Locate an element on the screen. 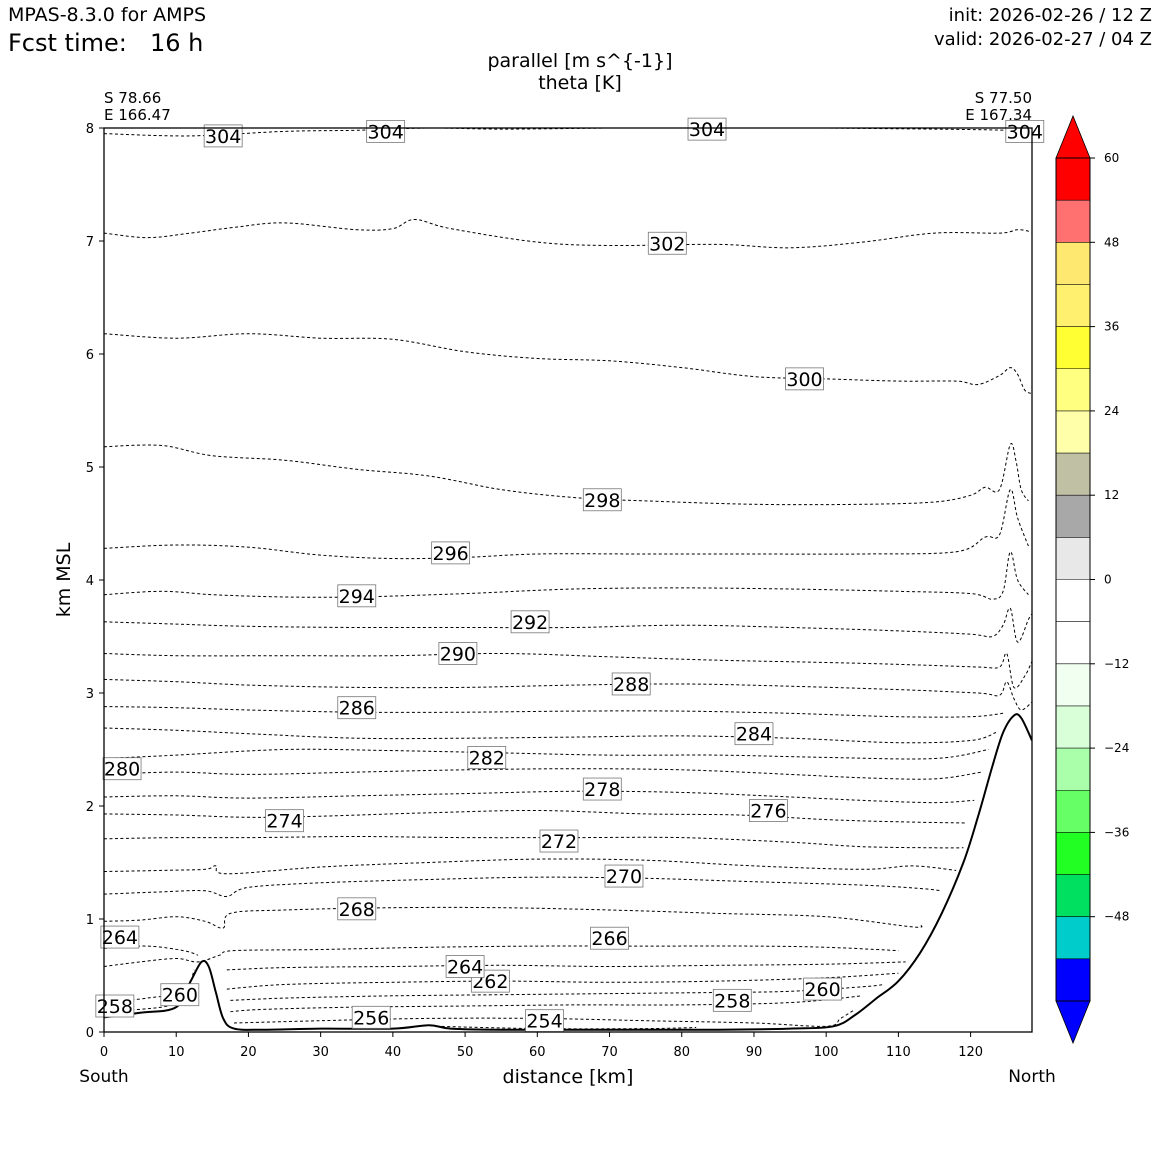 This screenshot has width=1160, height=1160. contour-label-text: 270 is located at coordinates (624, 877).